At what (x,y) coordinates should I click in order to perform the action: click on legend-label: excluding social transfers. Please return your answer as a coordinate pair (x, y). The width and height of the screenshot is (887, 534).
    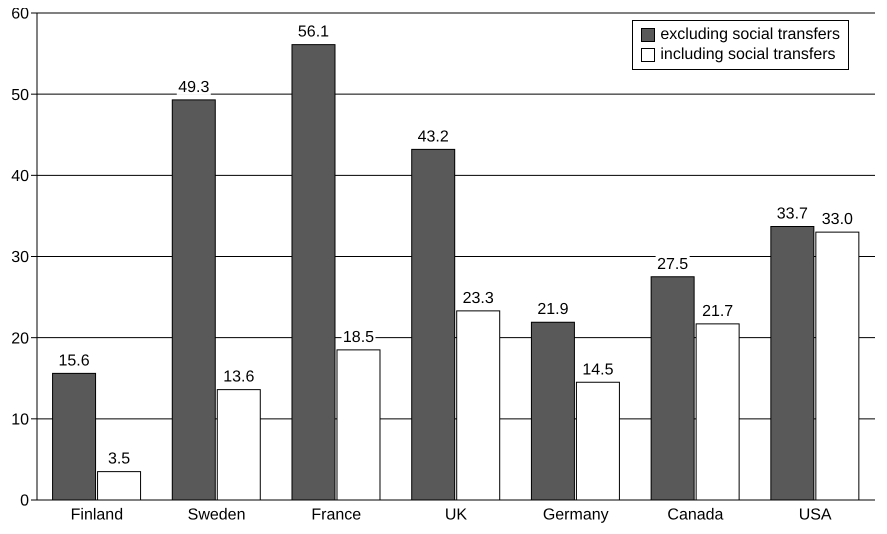
    Looking at the image, I should click on (750, 35).